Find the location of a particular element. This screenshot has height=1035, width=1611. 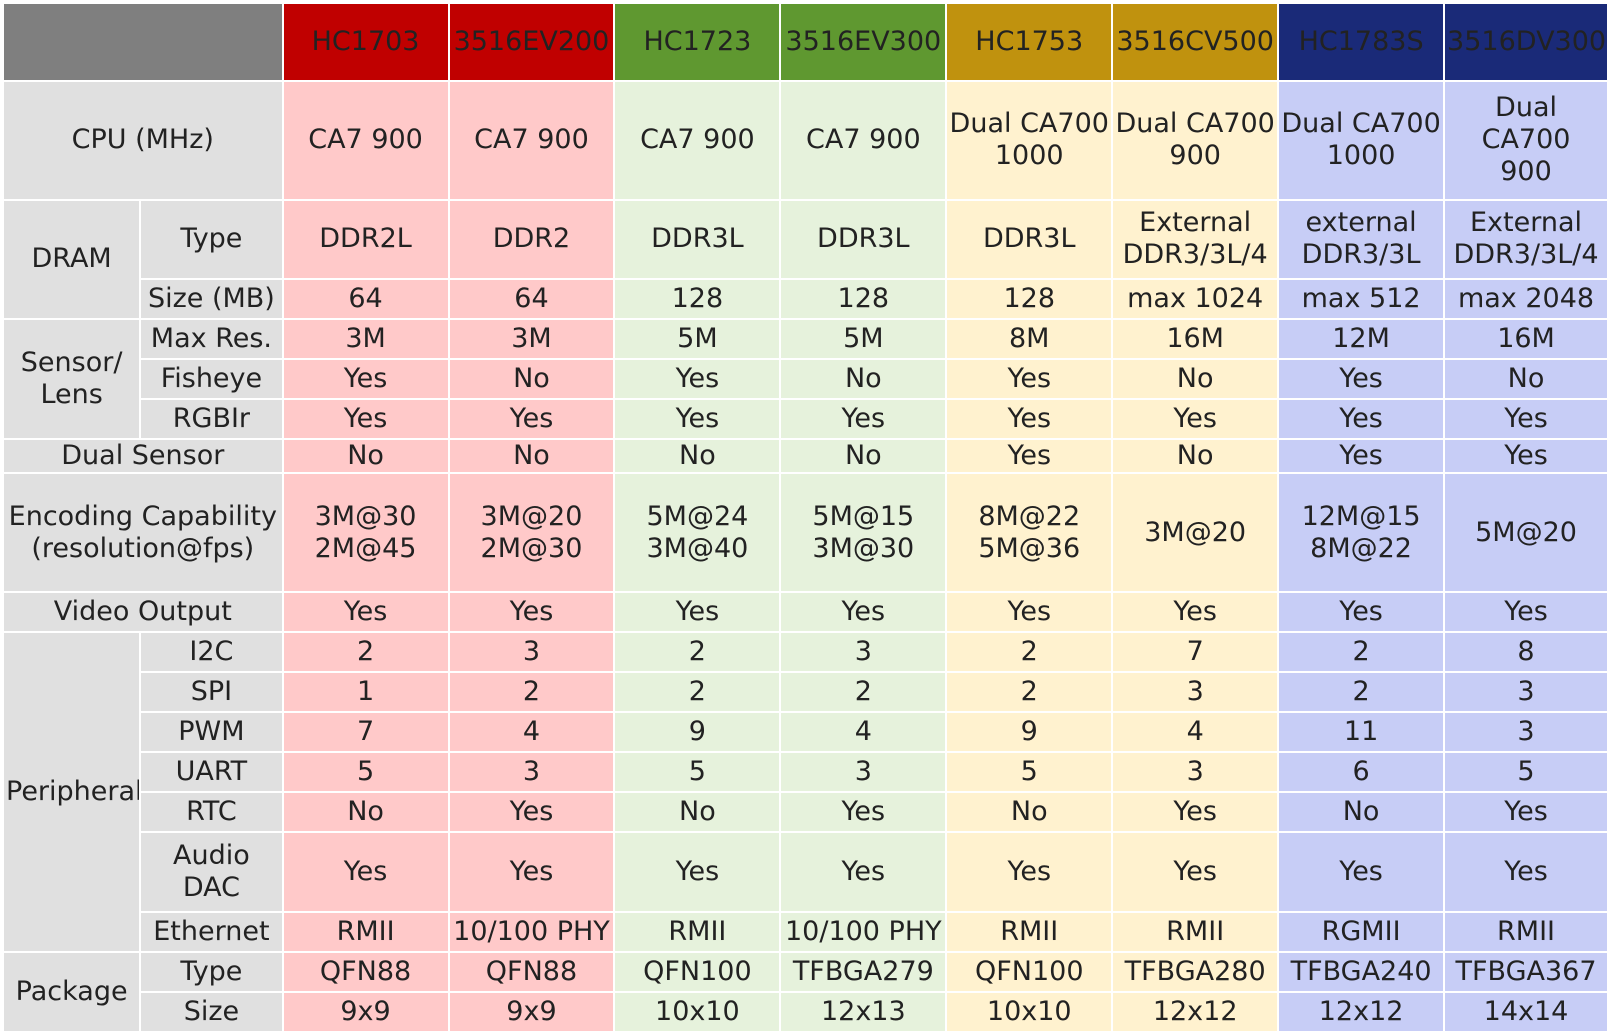

table-row: UART 5 3 5 3 5 3 6 5 is located at coordinates (806, 772).